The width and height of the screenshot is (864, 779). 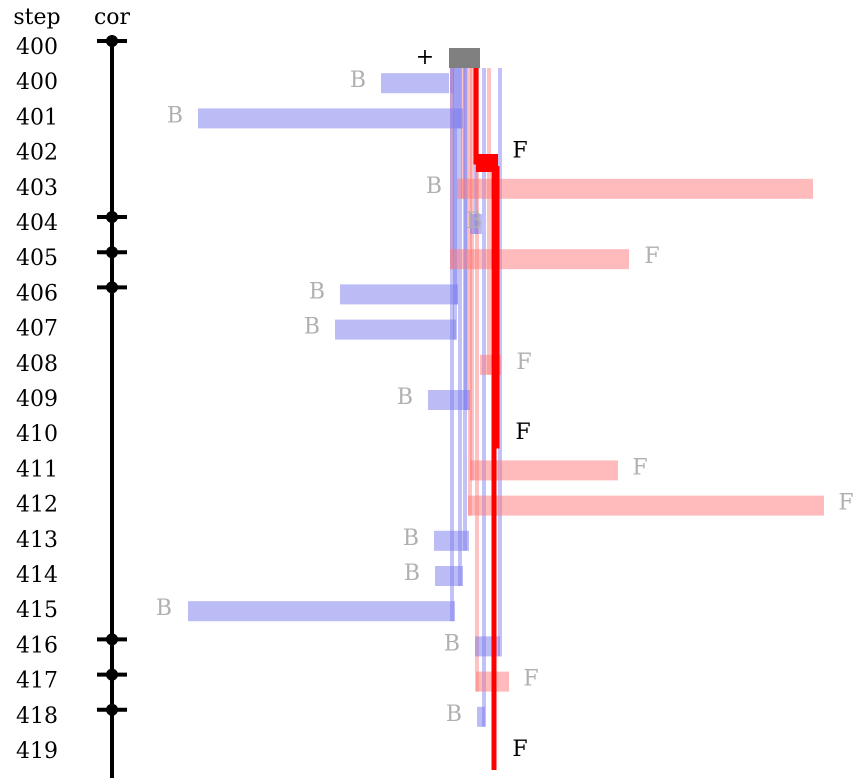 I want to click on cor-axis, so click(x=112, y=406).